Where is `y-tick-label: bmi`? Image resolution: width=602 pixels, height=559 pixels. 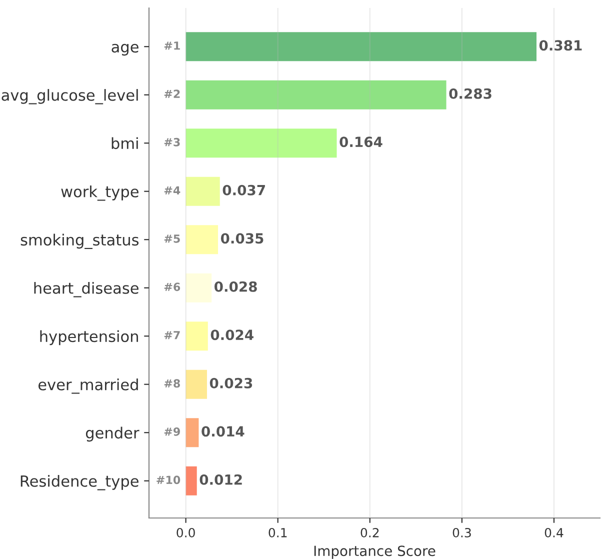 y-tick-label: bmi is located at coordinates (125, 143).